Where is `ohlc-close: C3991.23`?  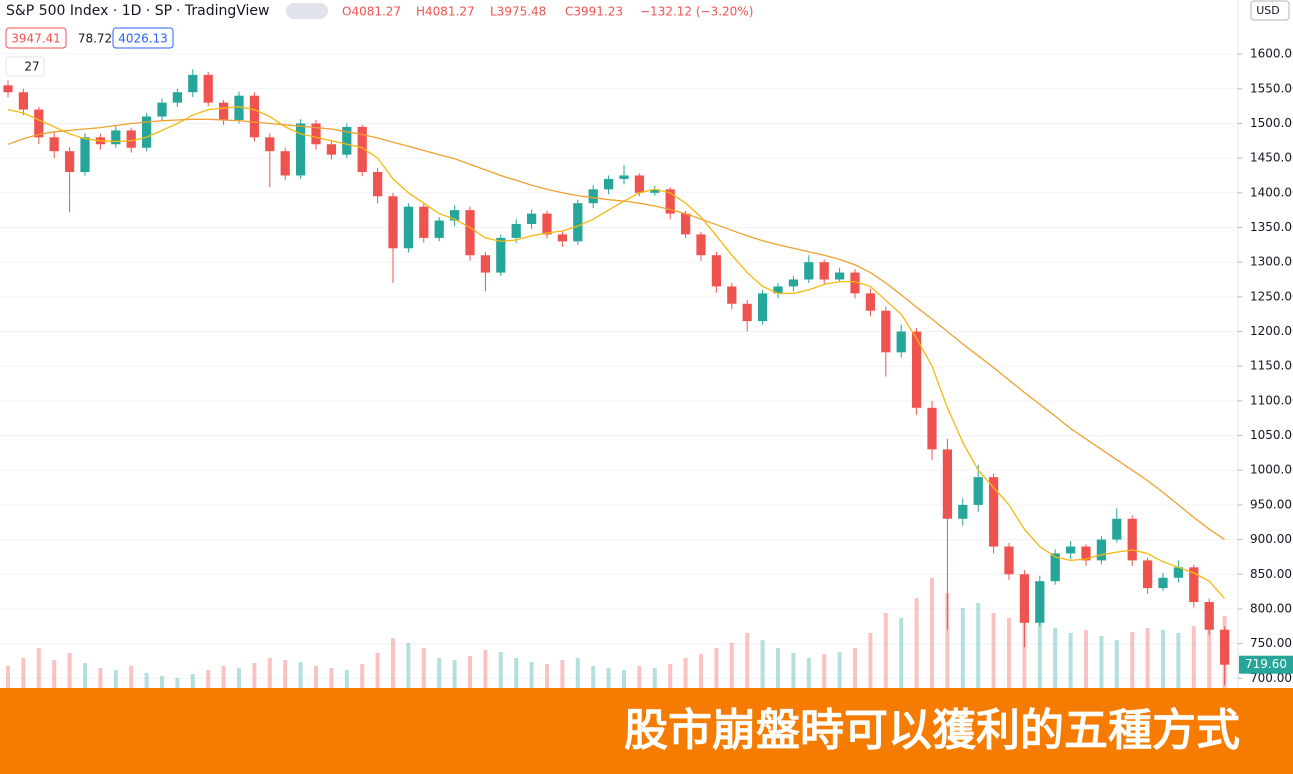 ohlc-close: C3991.23 is located at coordinates (594, 12).